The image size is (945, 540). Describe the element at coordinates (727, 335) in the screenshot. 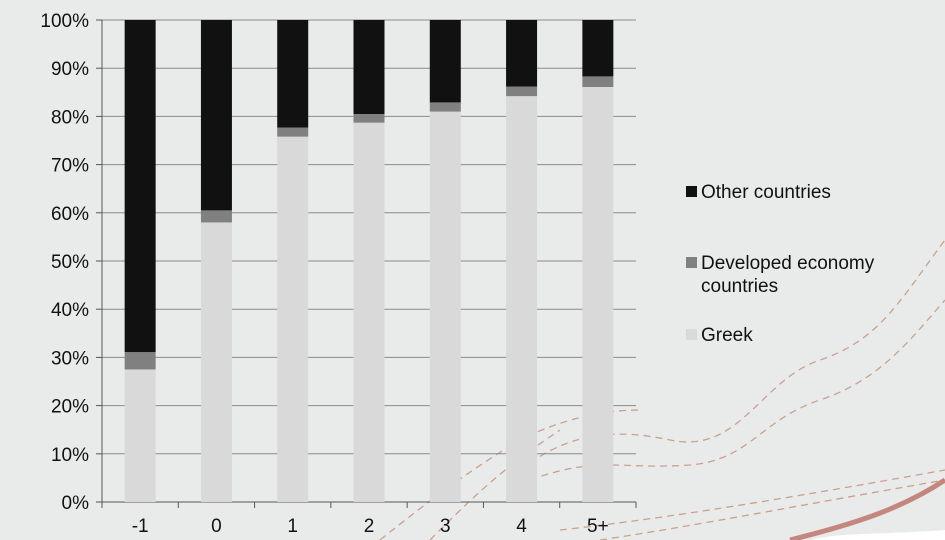

I see `legend-label: Greek` at that location.